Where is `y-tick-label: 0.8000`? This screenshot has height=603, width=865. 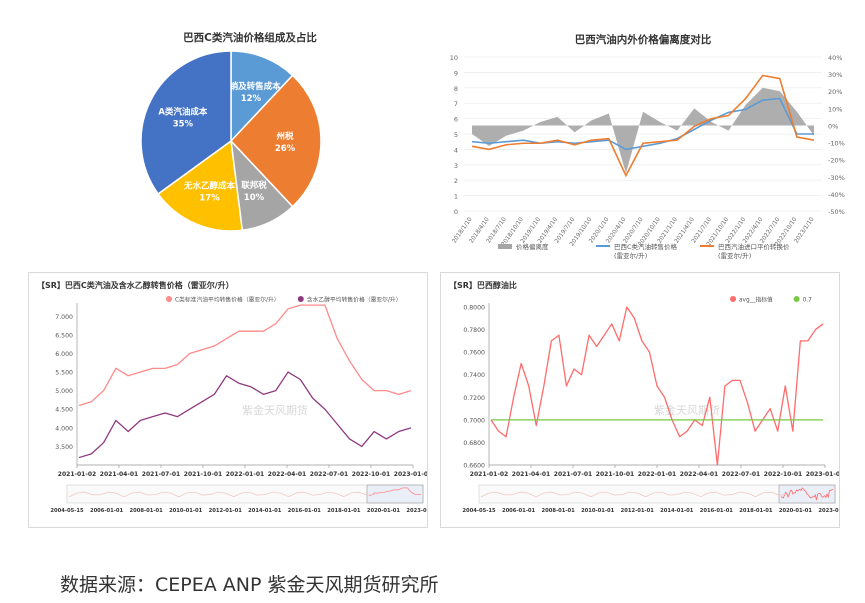 y-tick-label: 0.8000 is located at coordinates (474, 308).